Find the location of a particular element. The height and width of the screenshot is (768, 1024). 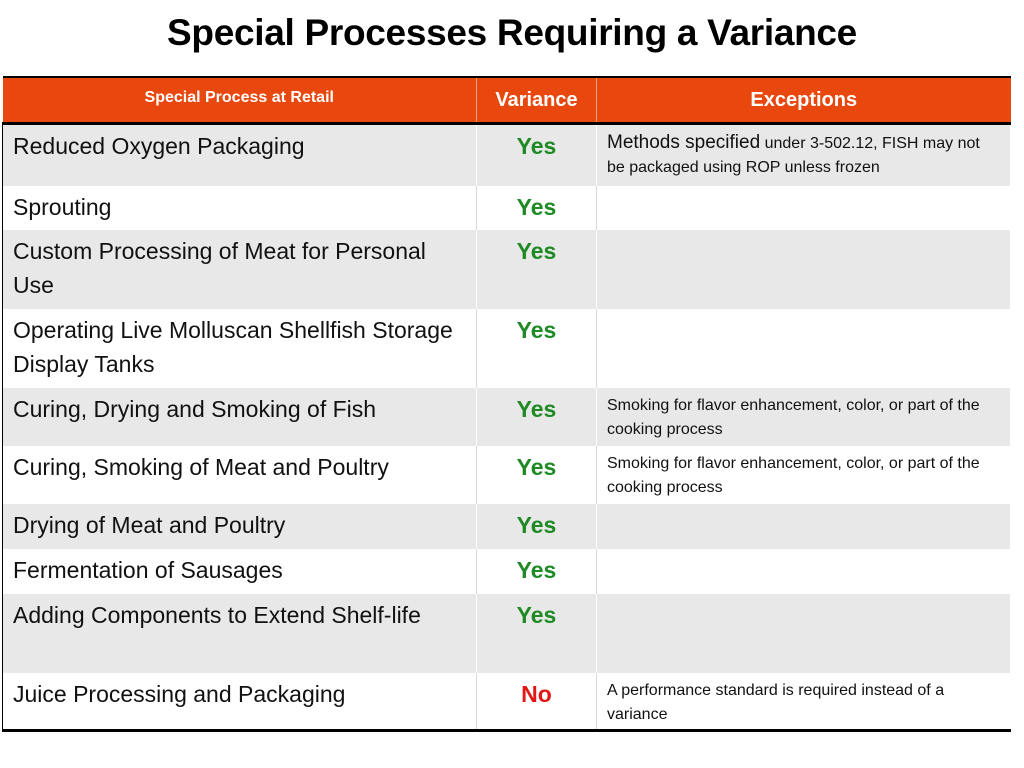

table-row: Sprouting Yes is located at coordinates (506, 207).